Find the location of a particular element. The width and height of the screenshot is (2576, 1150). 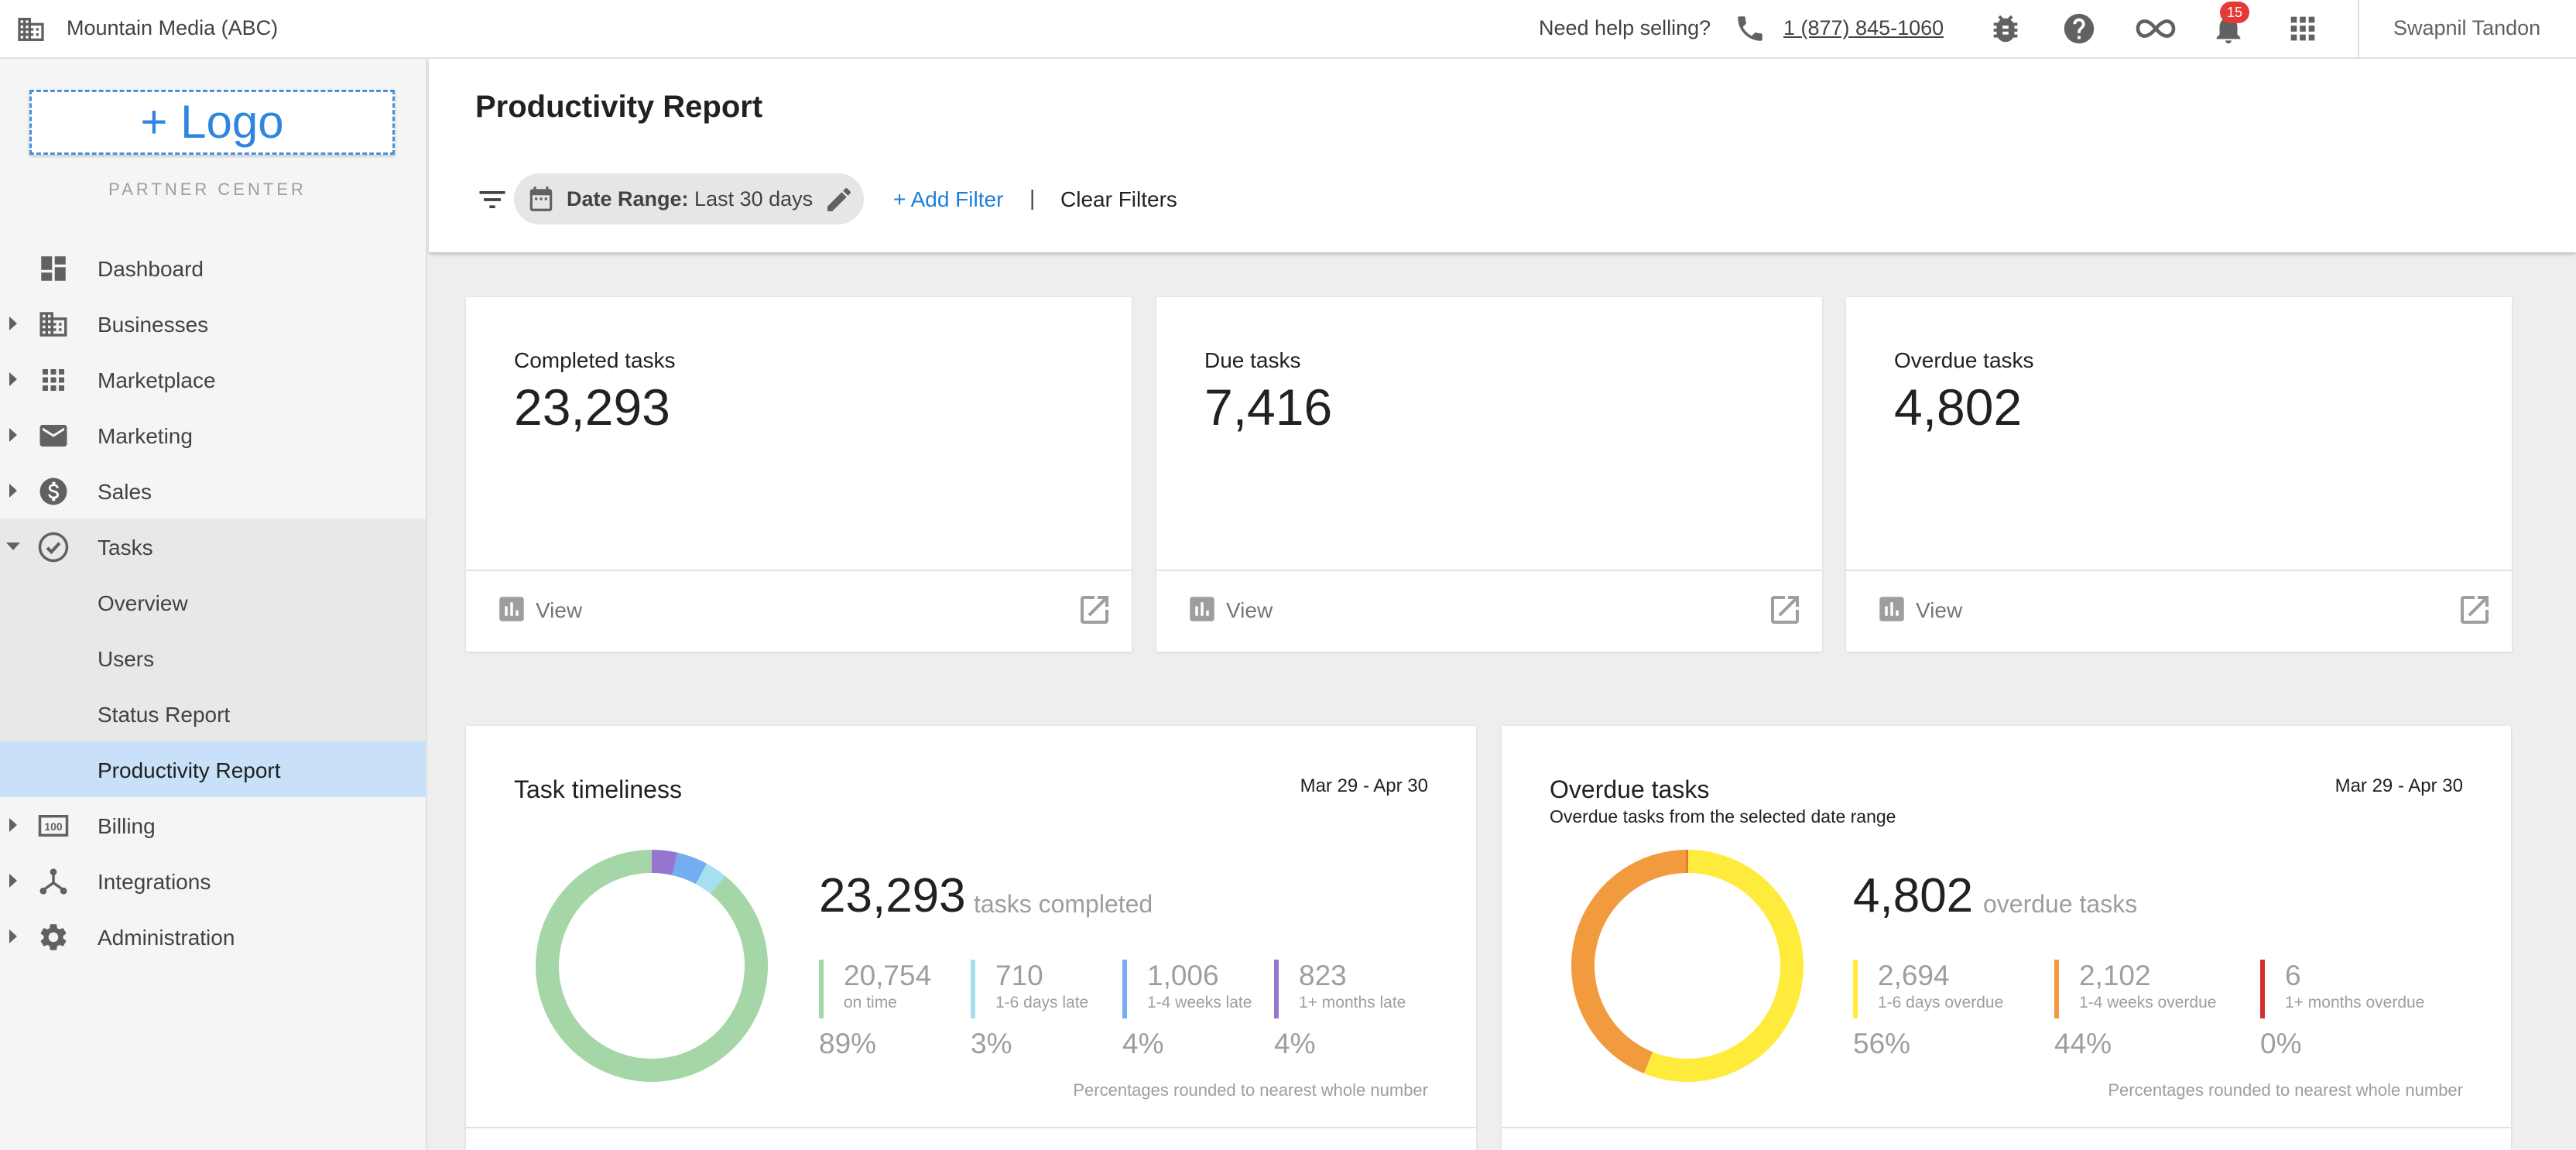

sidebar-item-users: Users is located at coordinates (213, 658).